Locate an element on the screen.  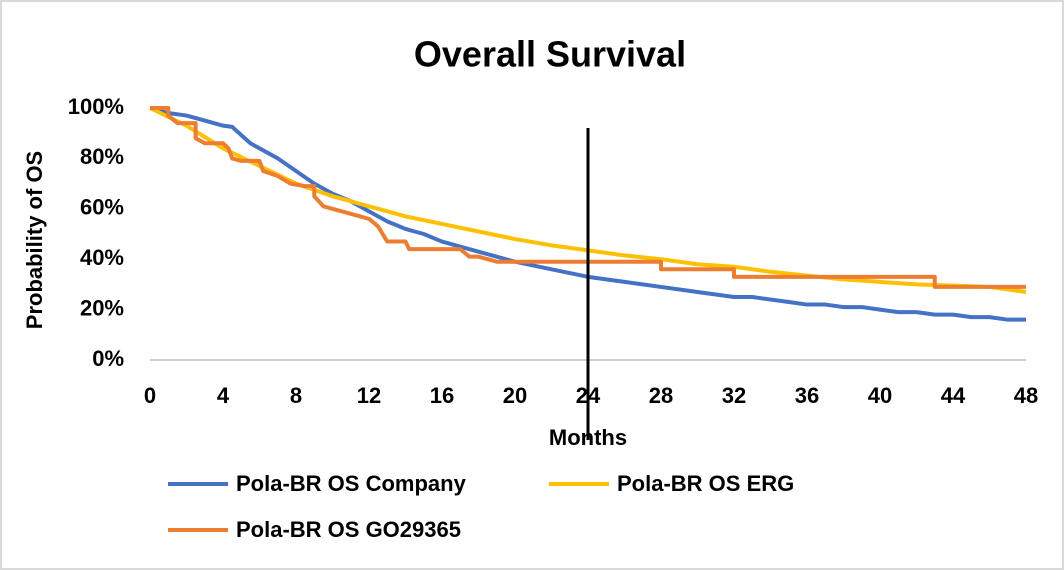
x-tick-label: 36 is located at coordinates (807, 395).